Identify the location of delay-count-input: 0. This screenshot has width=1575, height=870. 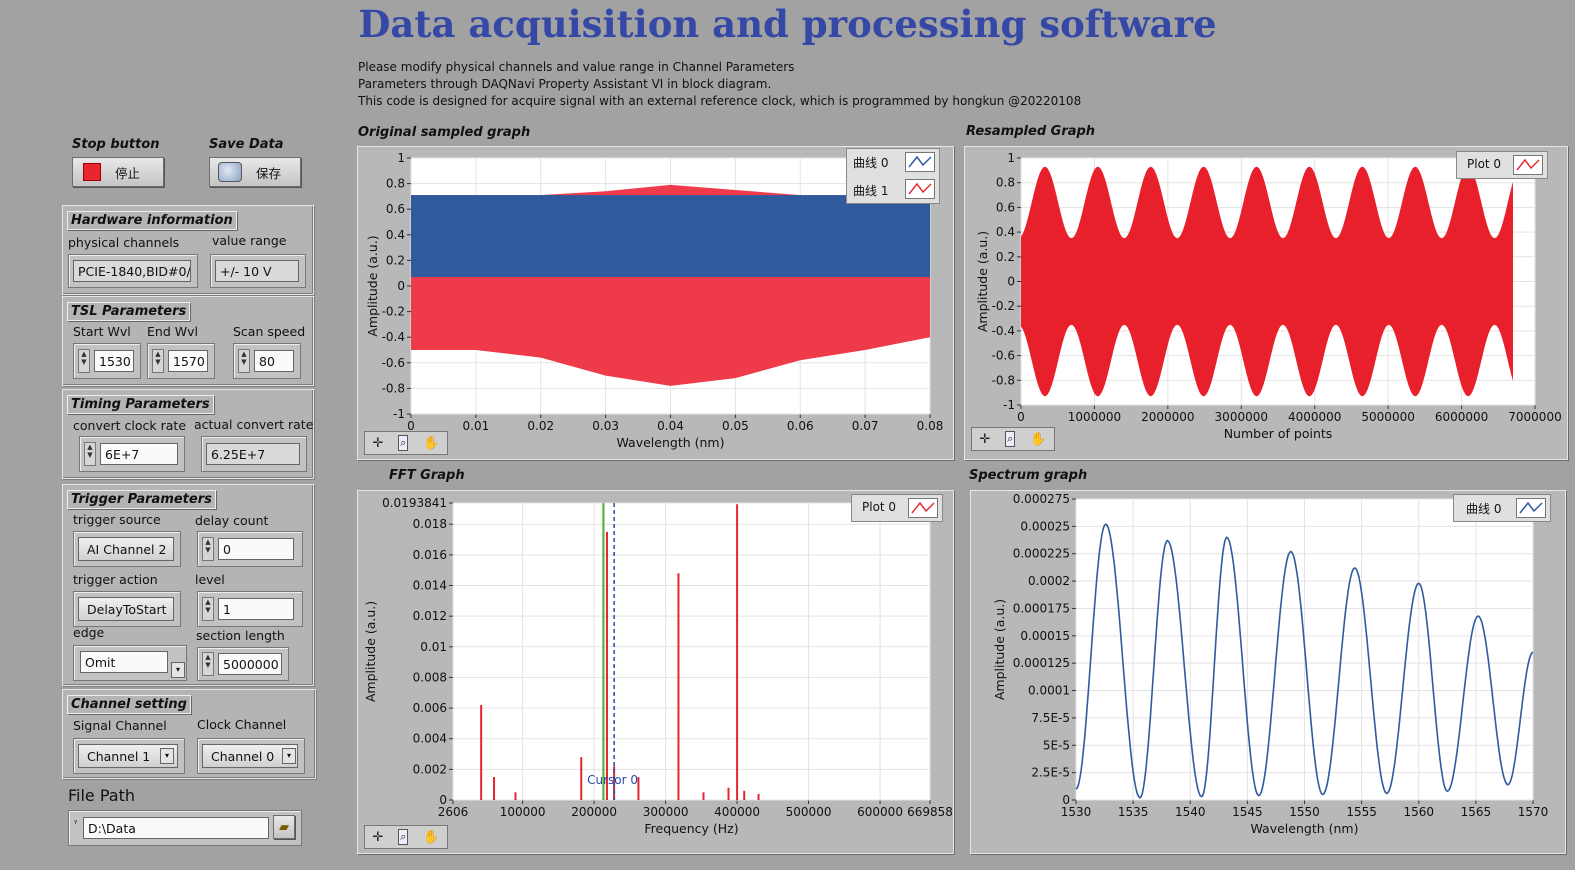
(256, 549).